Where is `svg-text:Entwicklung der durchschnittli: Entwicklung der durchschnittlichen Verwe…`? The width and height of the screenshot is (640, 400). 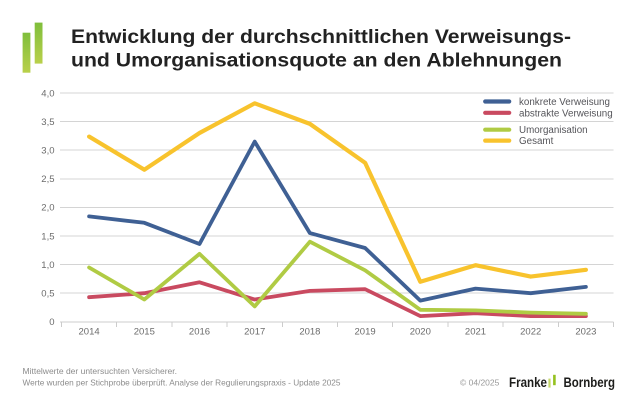 svg-text:Entwicklung der durchschnittli: Entwicklung der durchschnittlichen Verwe… is located at coordinates (321, 37).